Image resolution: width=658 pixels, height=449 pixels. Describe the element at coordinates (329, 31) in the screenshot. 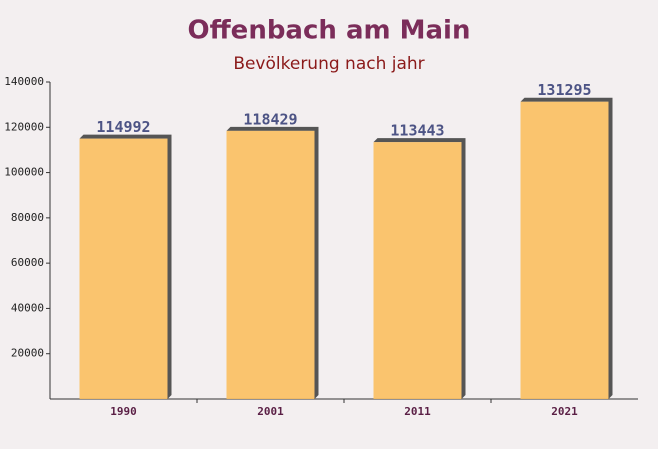

I see `chart-title: Offenbach am Main` at that location.